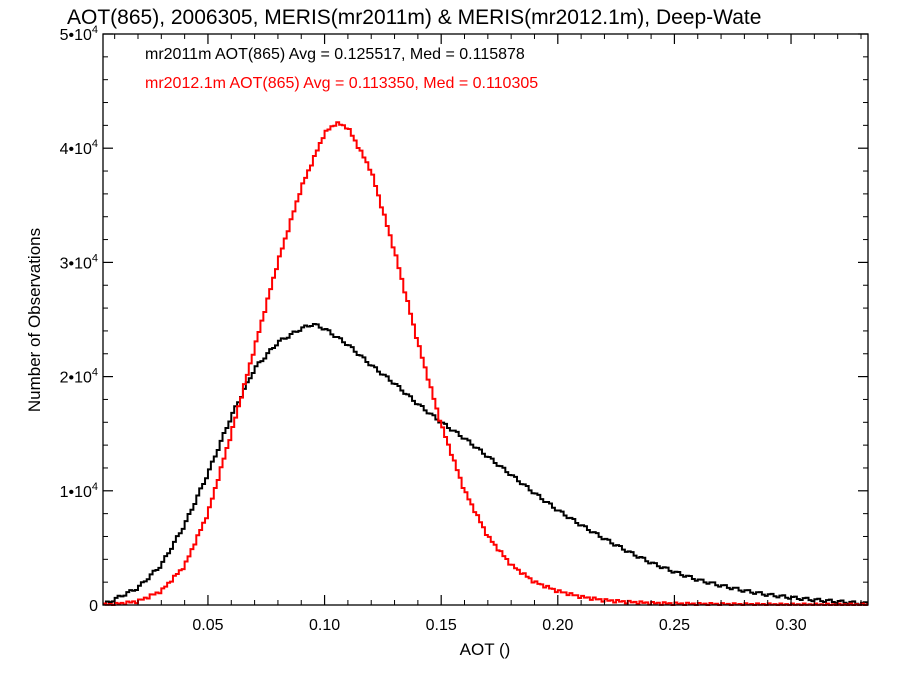 This screenshot has height=675, width=900. I want to click on y-tick-label: 3•104, so click(79, 262).